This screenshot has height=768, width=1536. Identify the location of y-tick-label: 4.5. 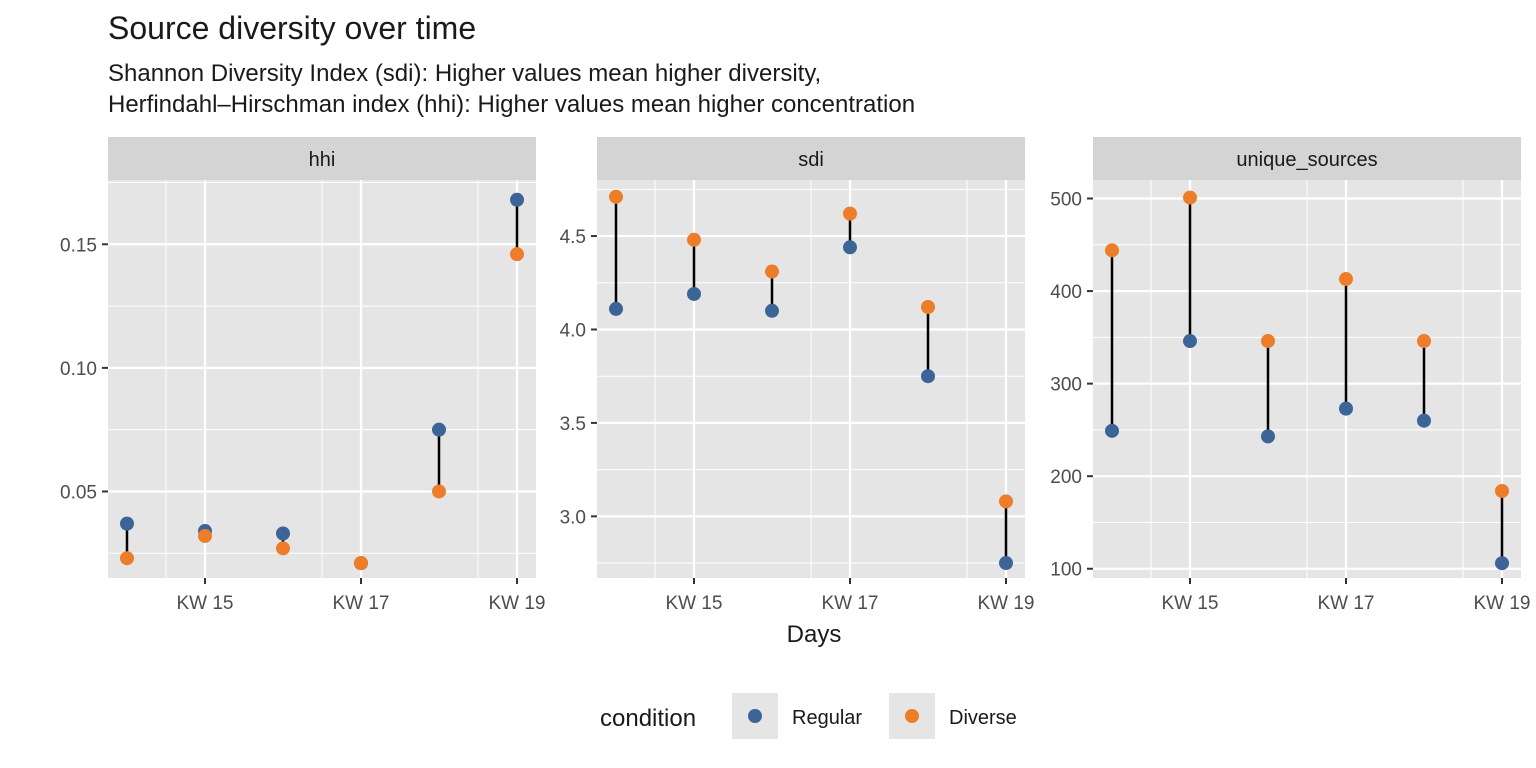
(573, 237).